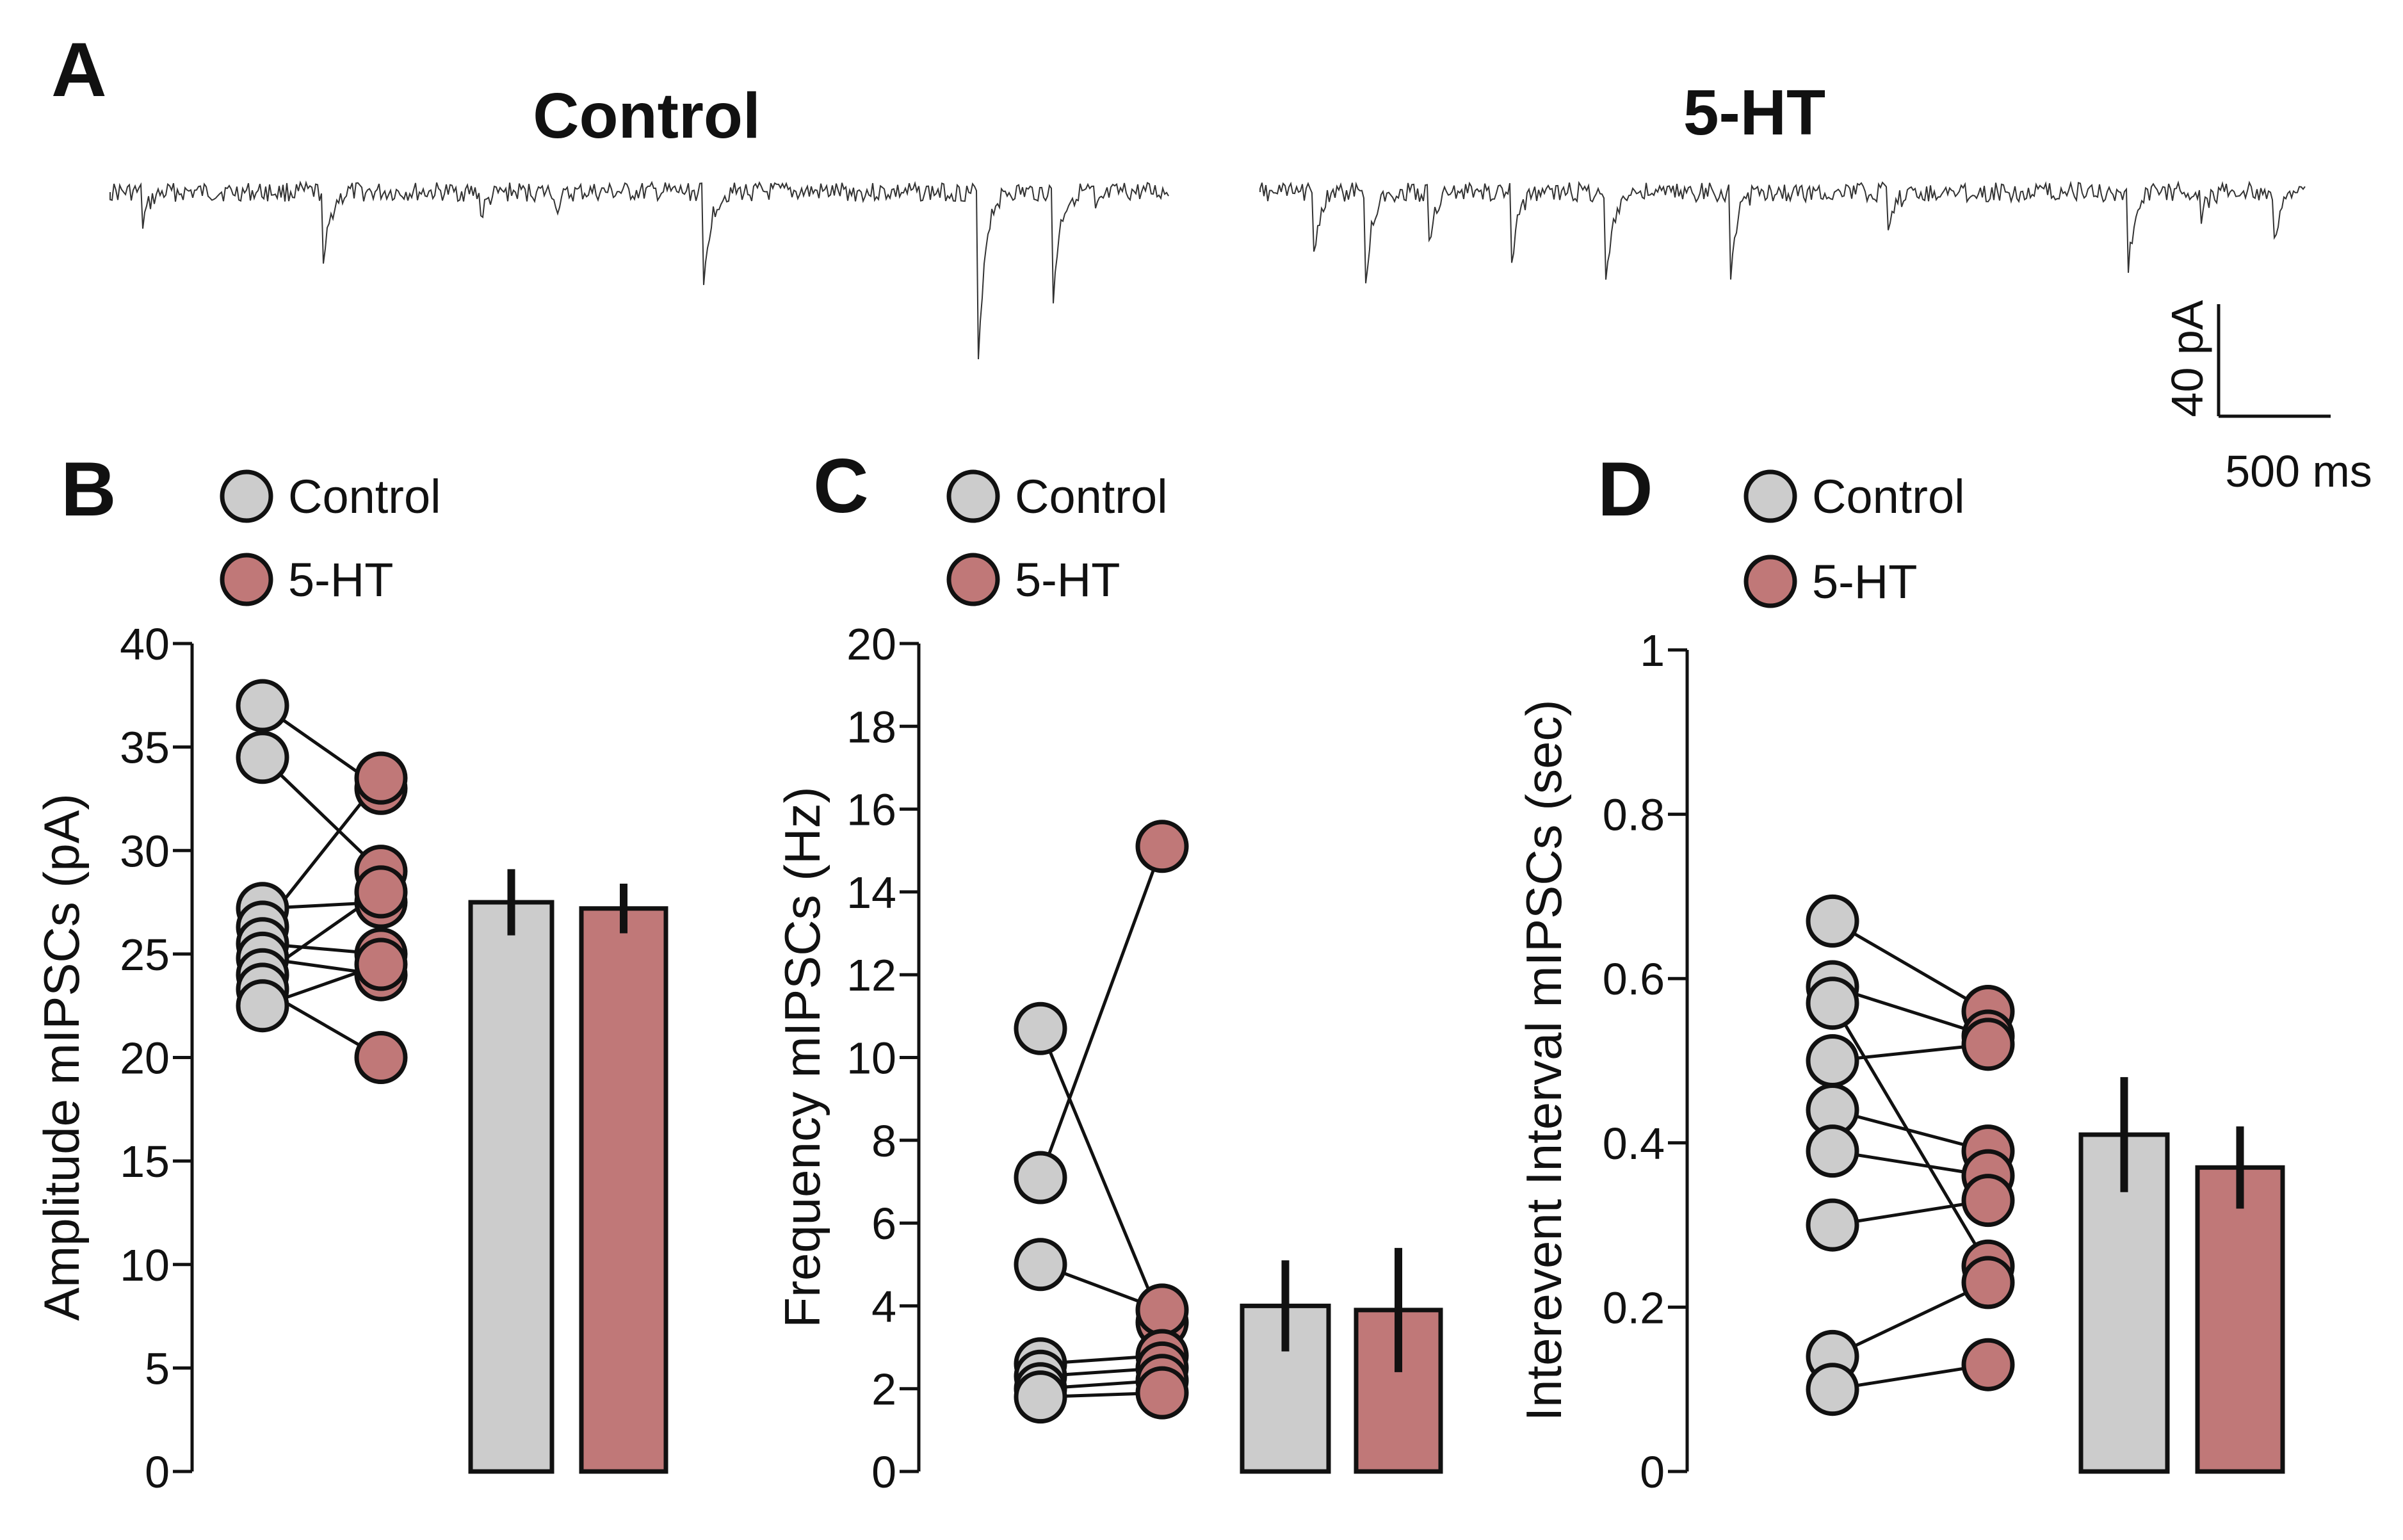 Image resolution: width=2403 pixels, height=1540 pixels. I want to click on panel-b-letter: B, so click(89, 489).